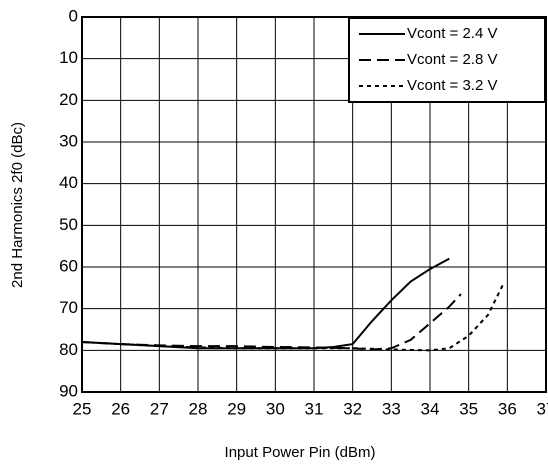 The width and height of the screenshot is (548, 468). What do you see at coordinates (159, 408) in the screenshot?
I see `x-tick-label: 27` at bounding box center [159, 408].